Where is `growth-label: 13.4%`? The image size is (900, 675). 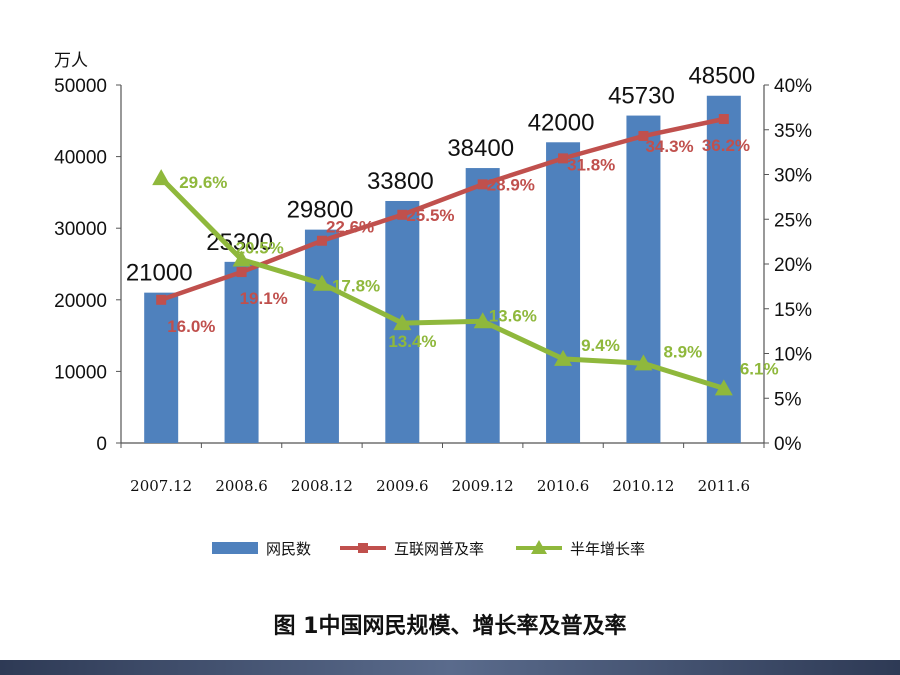 growth-label: 13.4% is located at coordinates (412, 341).